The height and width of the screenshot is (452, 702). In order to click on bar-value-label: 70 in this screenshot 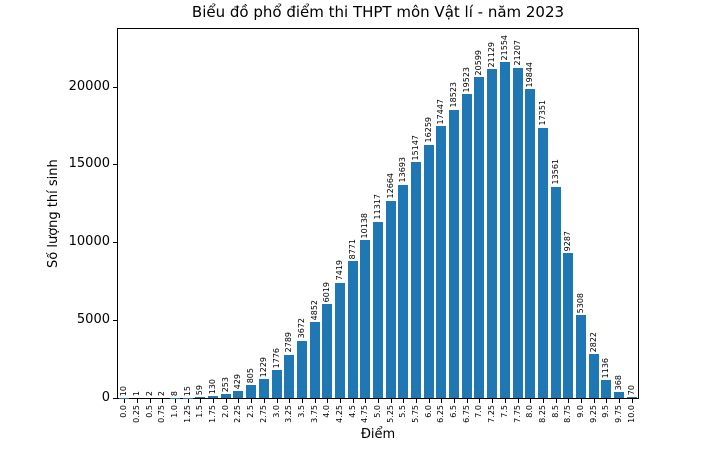, I will do `click(631, 389)`.